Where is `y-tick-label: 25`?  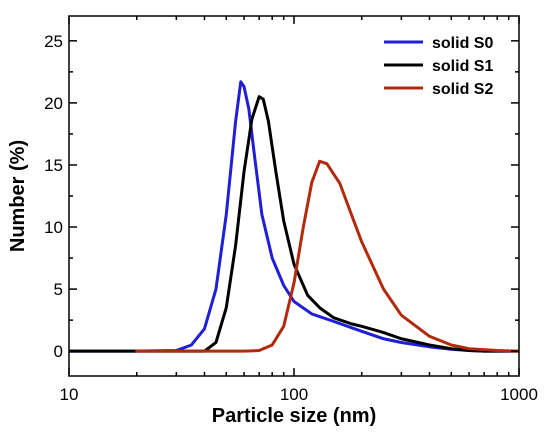
y-tick-label: 25 is located at coordinates (53, 41).